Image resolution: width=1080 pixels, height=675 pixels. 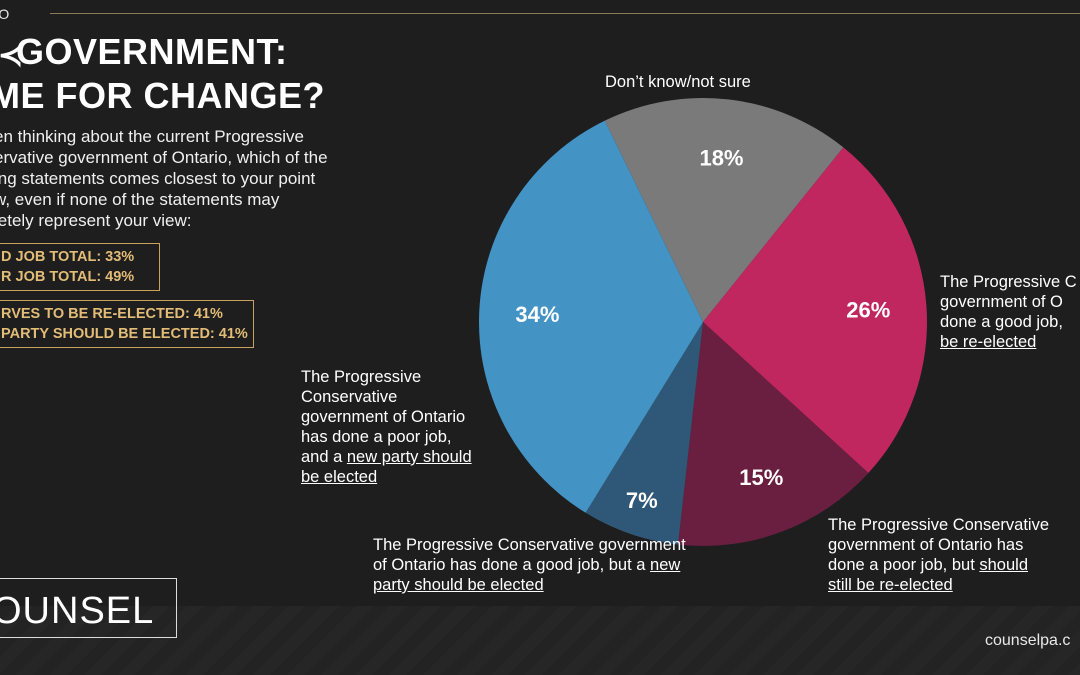 What do you see at coordinates (383, 417) in the screenshot?
I see `callout-text: government of Ontario` at bounding box center [383, 417].